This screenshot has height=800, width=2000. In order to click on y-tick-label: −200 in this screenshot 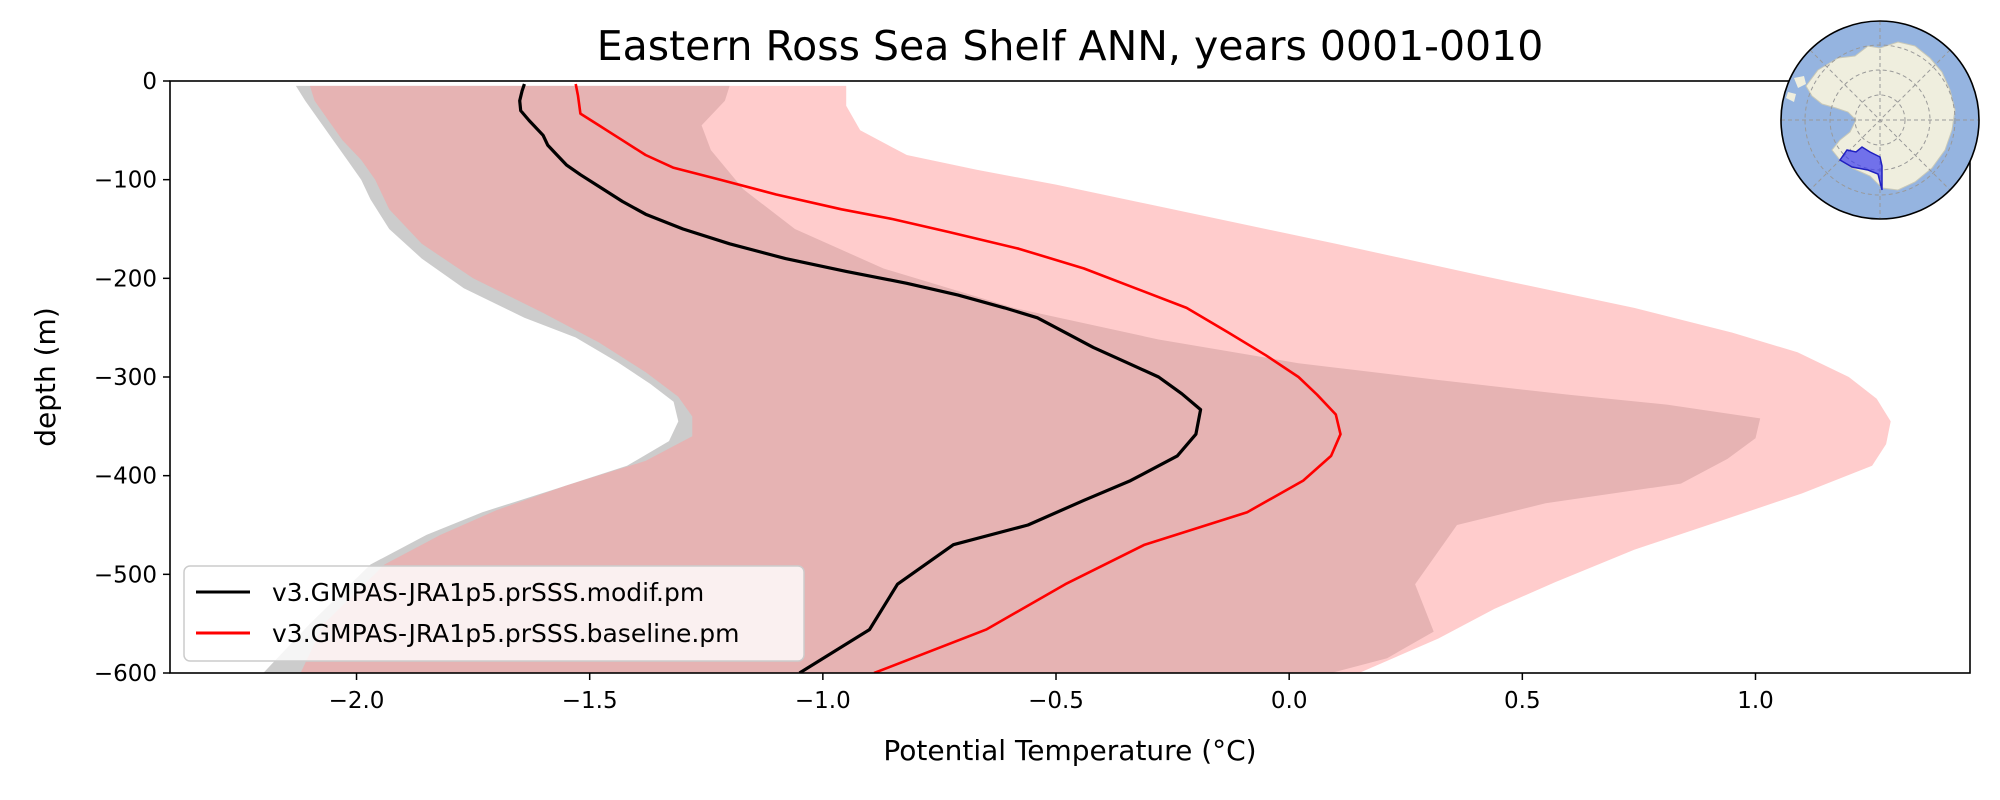, I will do `click(125, 279)`.